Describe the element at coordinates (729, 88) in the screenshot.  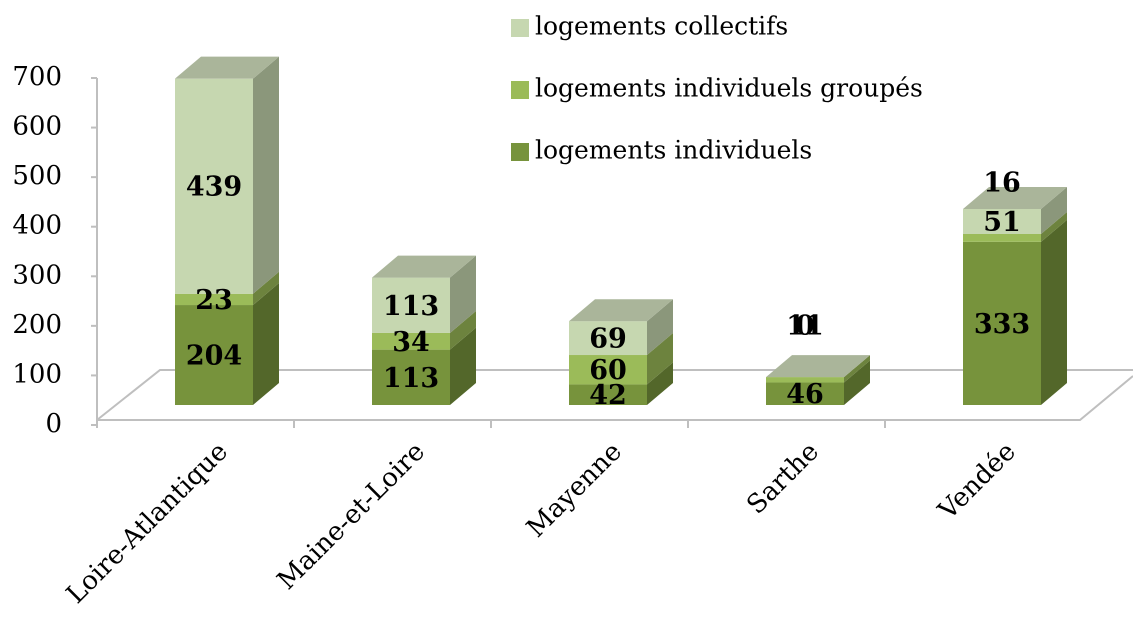
I see `legend-label: logements individuels groupés` at that location.